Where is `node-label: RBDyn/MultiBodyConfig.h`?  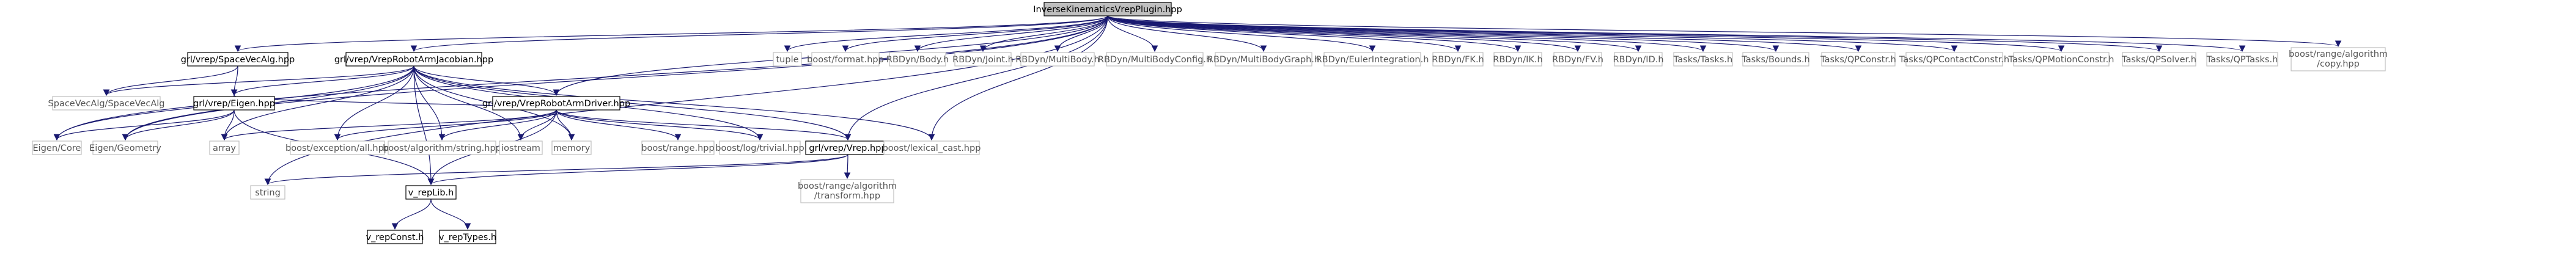 node-label: RBDyn/MultiBodyConfig.h is located at coordinates (1155, 60).